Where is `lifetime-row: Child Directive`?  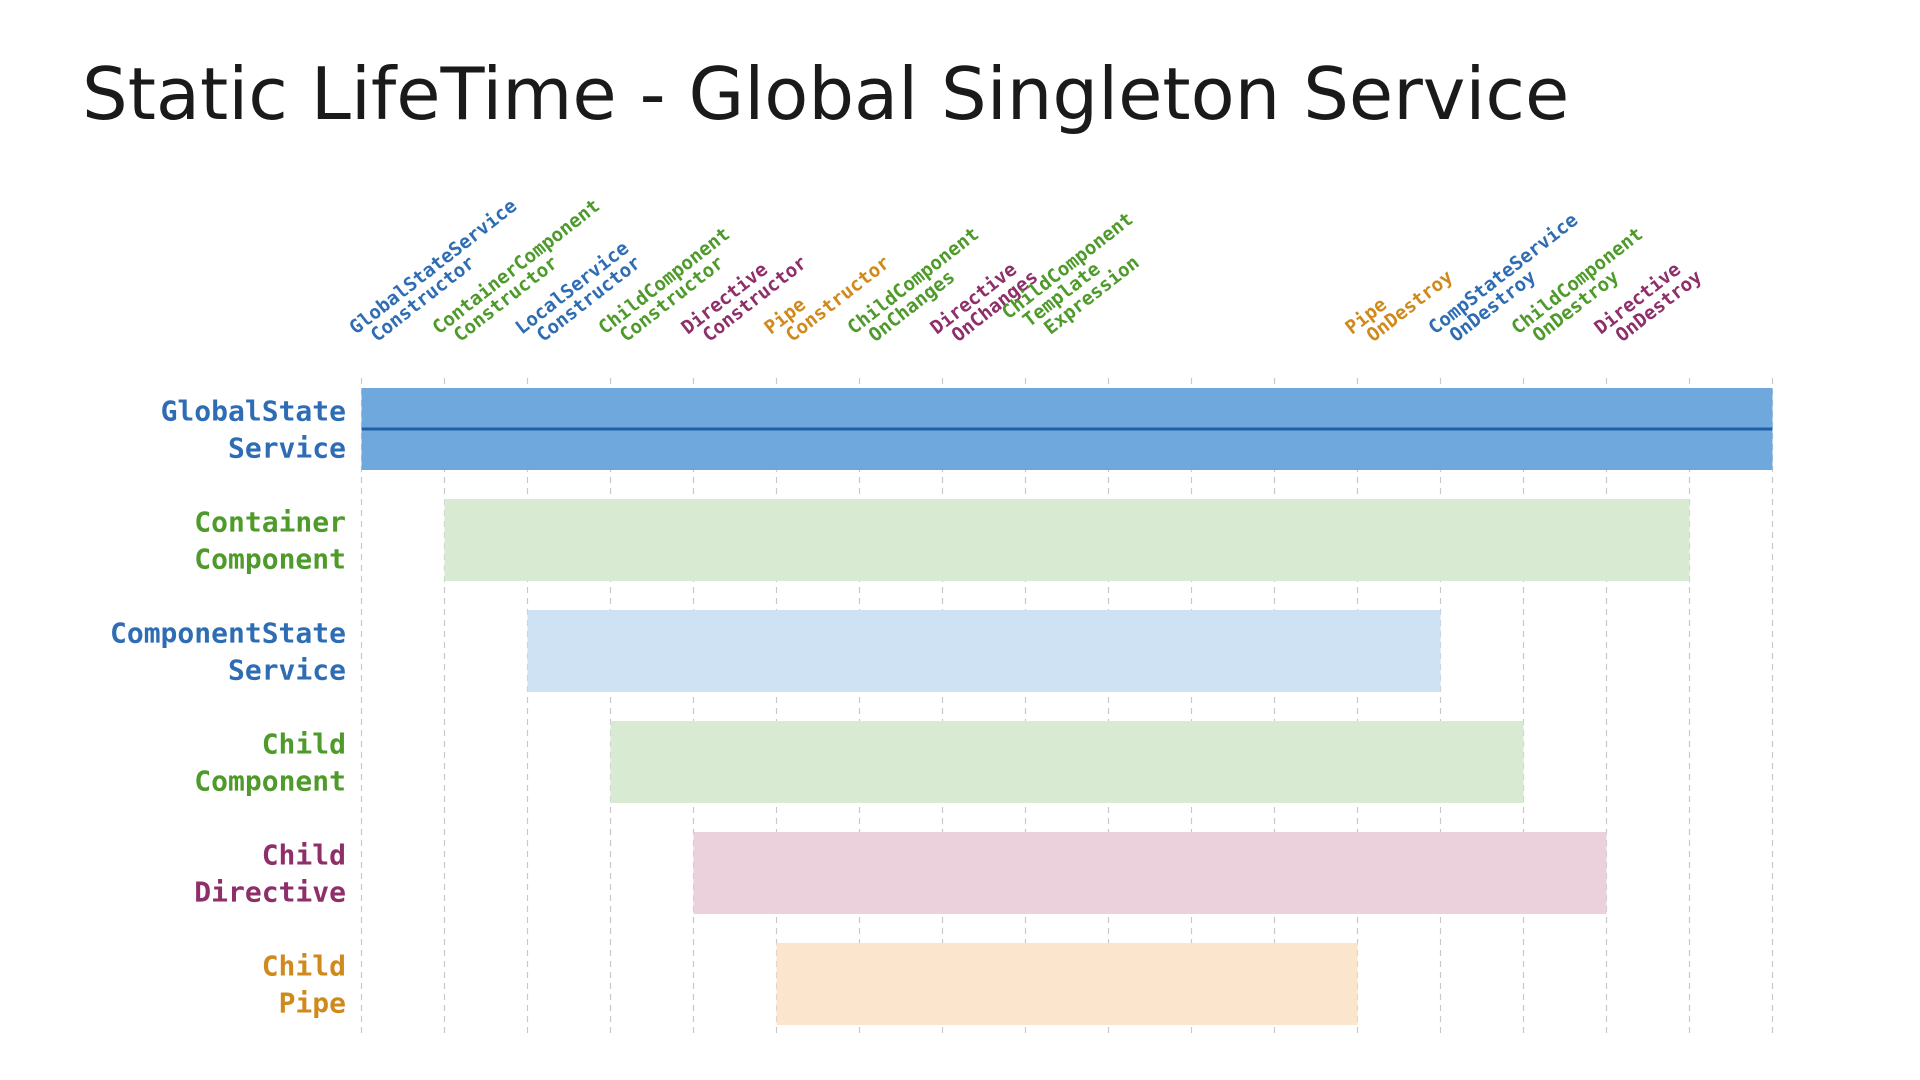
lifetime-row: Child Directive is located at coordinates (900, 873).